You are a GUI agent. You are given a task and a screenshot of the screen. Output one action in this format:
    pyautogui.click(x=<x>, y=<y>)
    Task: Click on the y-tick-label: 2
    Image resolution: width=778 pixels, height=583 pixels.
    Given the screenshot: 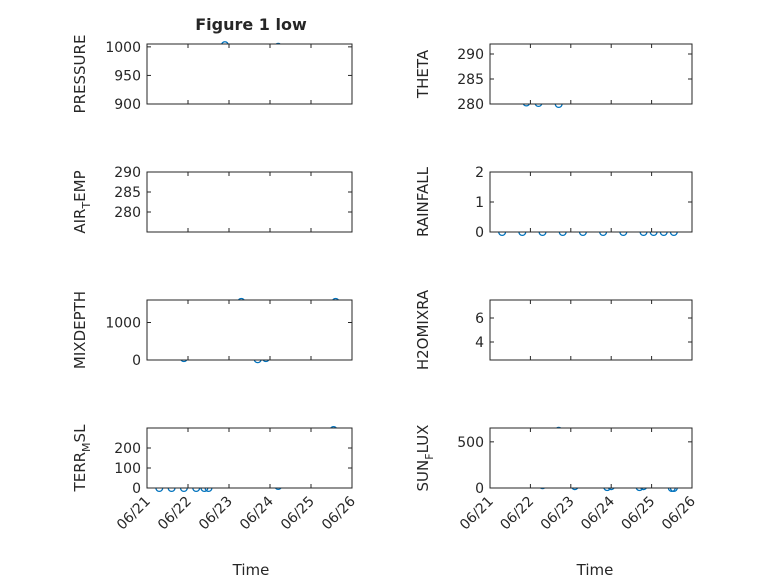 What is the action you would take?
    pyautogui.click(x=479, y=173)
    